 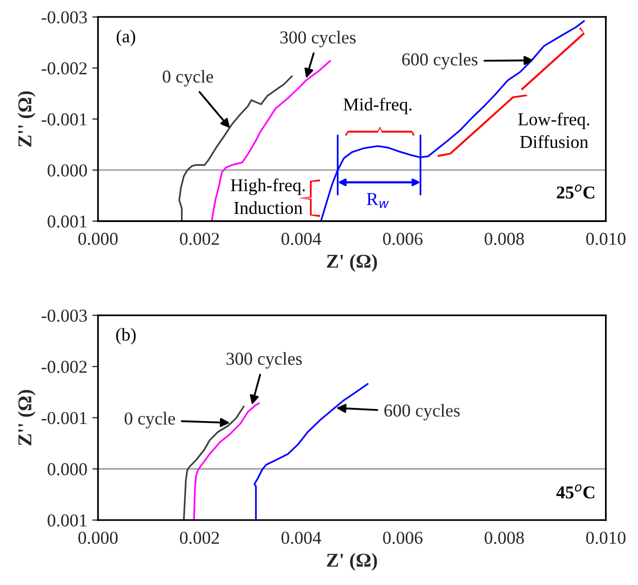 I want to click on annotation: Mid-freq., so click(x=377, y=106).